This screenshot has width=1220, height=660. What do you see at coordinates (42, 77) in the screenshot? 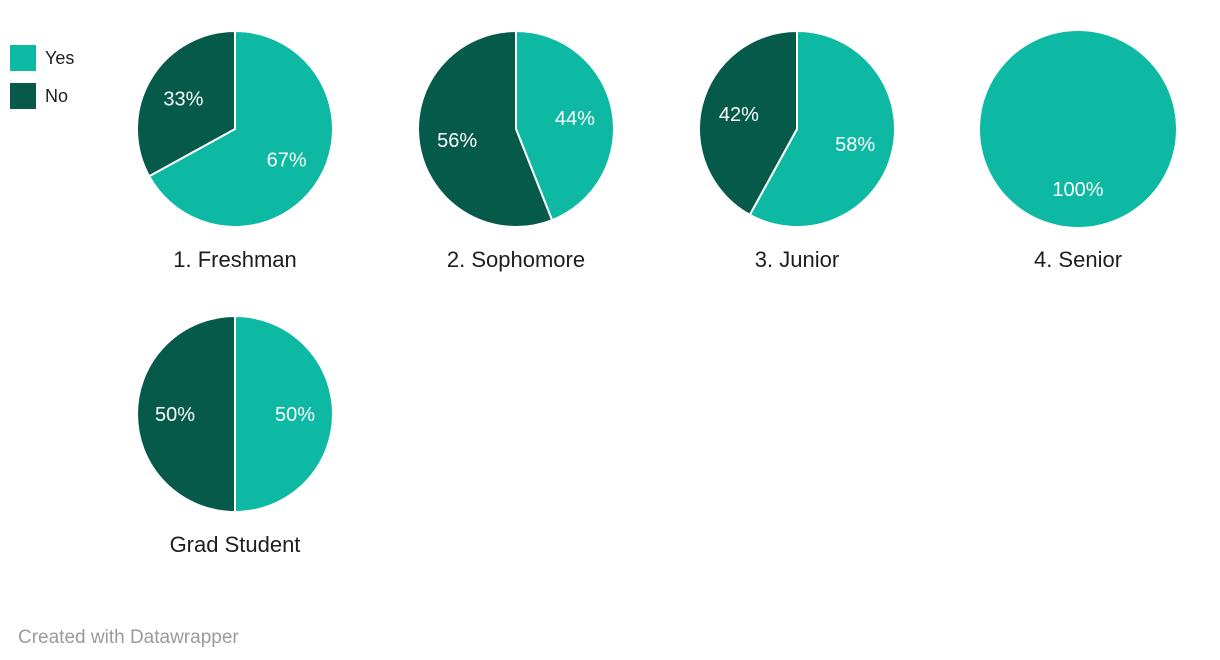
I see `legend: Yes No` at bounding box center [42, 77].